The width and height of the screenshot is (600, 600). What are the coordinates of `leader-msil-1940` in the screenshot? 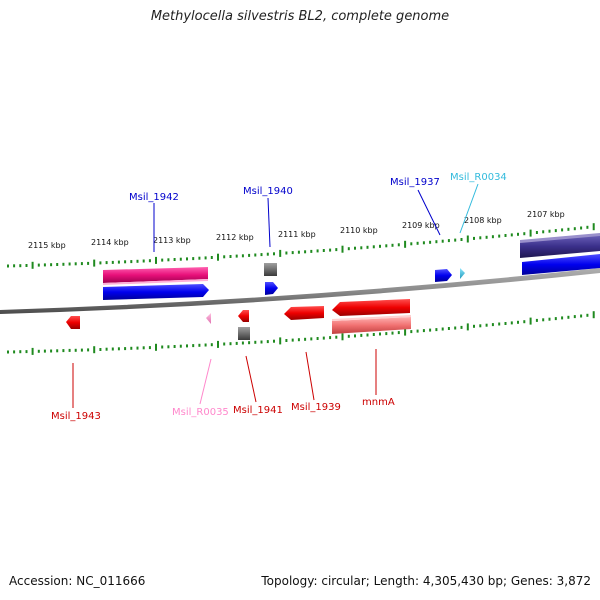 It's located at (269, 222).